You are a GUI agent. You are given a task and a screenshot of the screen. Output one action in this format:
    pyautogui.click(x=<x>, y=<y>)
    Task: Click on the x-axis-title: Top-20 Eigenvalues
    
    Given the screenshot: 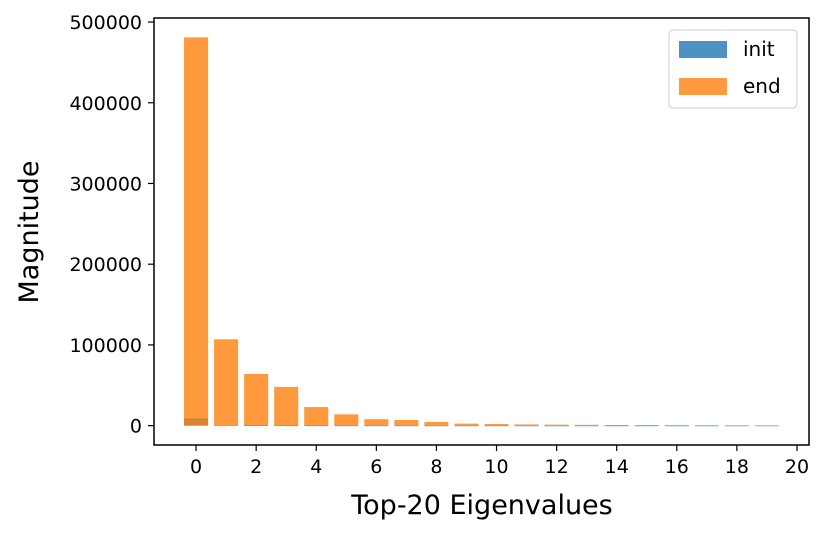 What is the action you would take?
    pyautogui.click(x=481, y=505)
    